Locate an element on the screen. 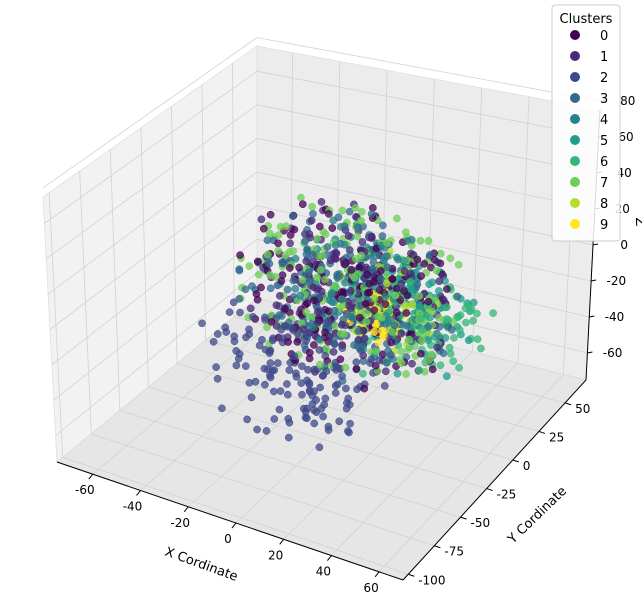 The height and width of the screenshot is (592, 642). y-tick-label: -50 is located at coordinates (481, 523).